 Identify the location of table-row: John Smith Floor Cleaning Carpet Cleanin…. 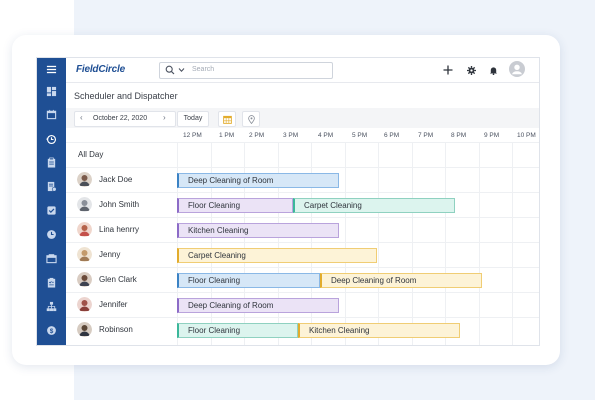
(302, 205).